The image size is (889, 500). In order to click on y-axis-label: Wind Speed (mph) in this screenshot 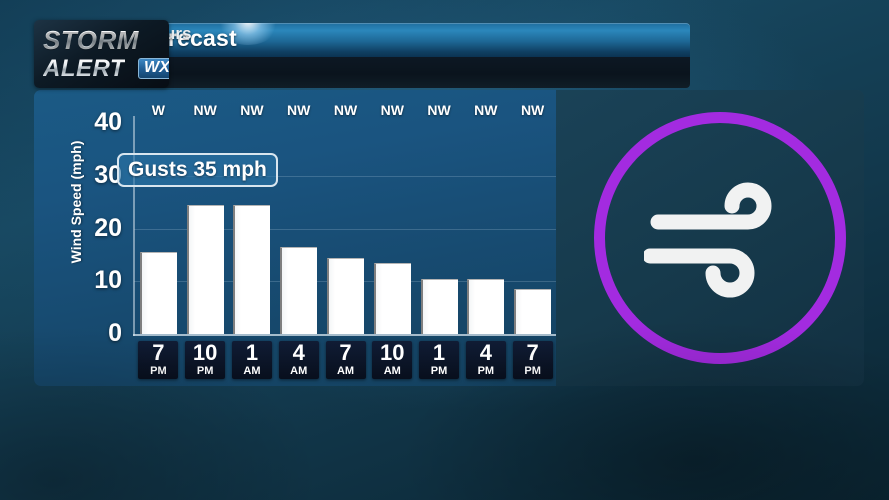, I will do `click(76, 202)`.